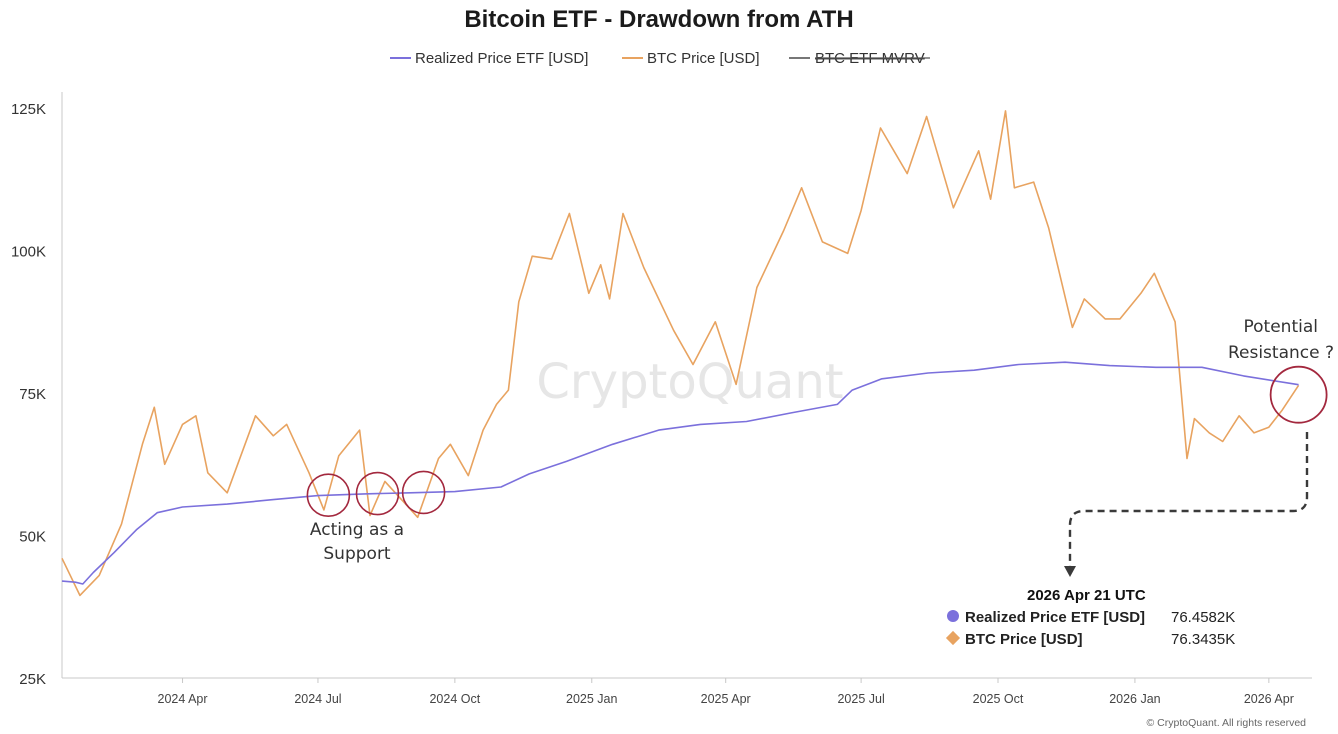 This screenshot has width=1338, height=734. What do you see at coordinates (357, 530) in the screenshot?
I see `support-annotation-line1: Acting as a` at bounding box center [357, 530].